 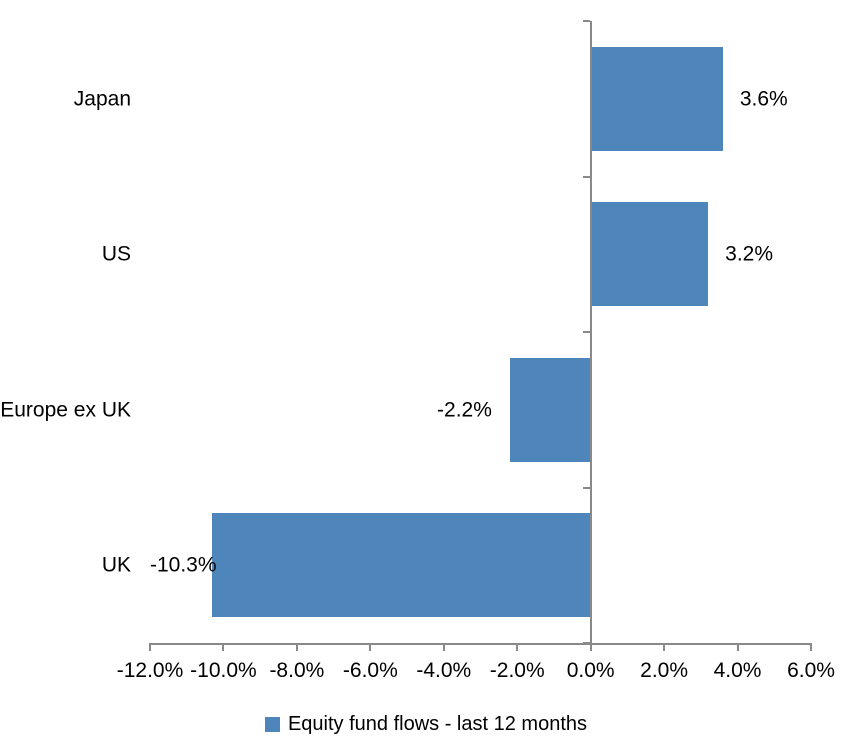 What do you see at coordinates (590, 670) in the screenshot?
I see `x-tick-label: 0.0%` at bounding box center [590, 670].